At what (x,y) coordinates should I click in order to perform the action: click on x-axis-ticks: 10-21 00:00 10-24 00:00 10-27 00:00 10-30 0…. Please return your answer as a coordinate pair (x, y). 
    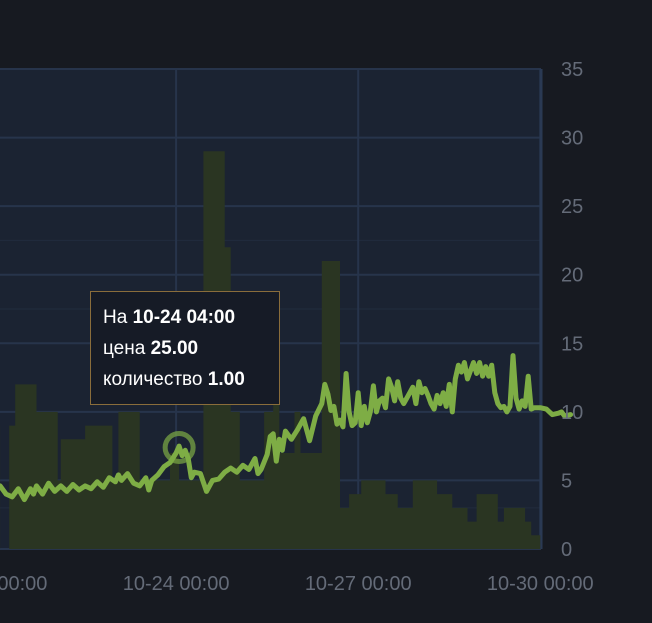
    Looking at the image, I should click on (297, 584).